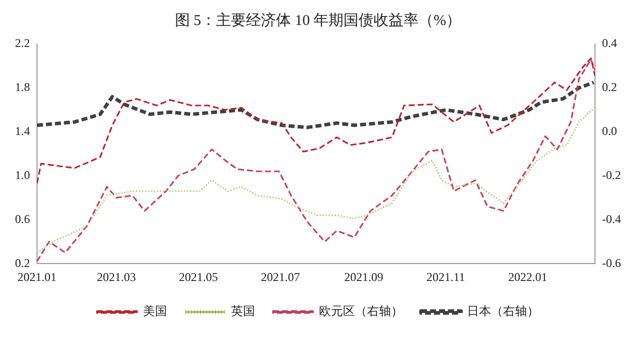 The width and height of the screenshot is (640, 344). I want to click on y-tick-label: 1.0, so click(22, 175).